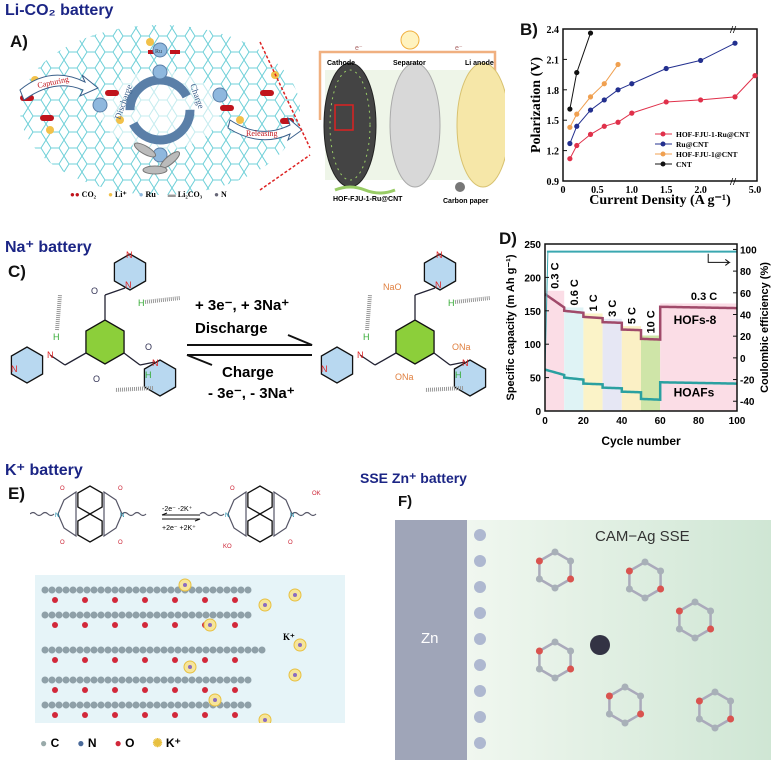 This screenshot has width=774, height=780. I want to click on polymer-link, so click(88, 514).